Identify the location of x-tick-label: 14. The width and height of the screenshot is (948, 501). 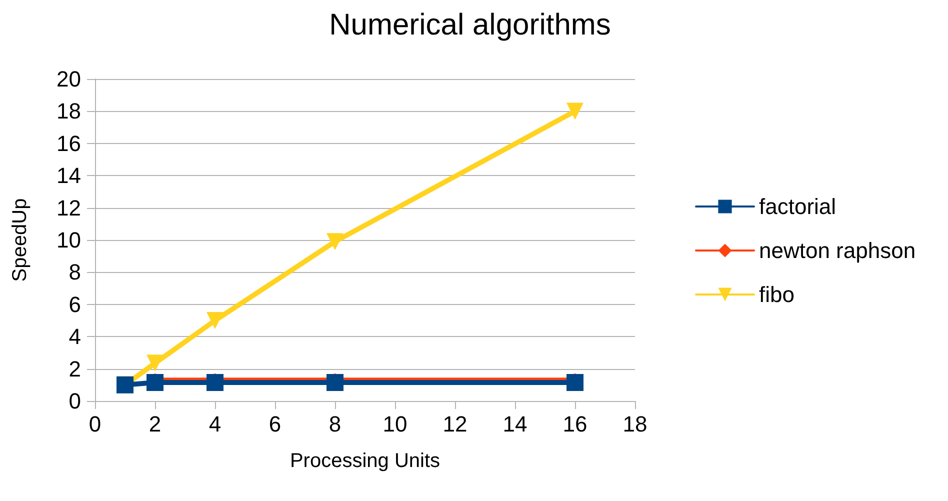
(515, 424).